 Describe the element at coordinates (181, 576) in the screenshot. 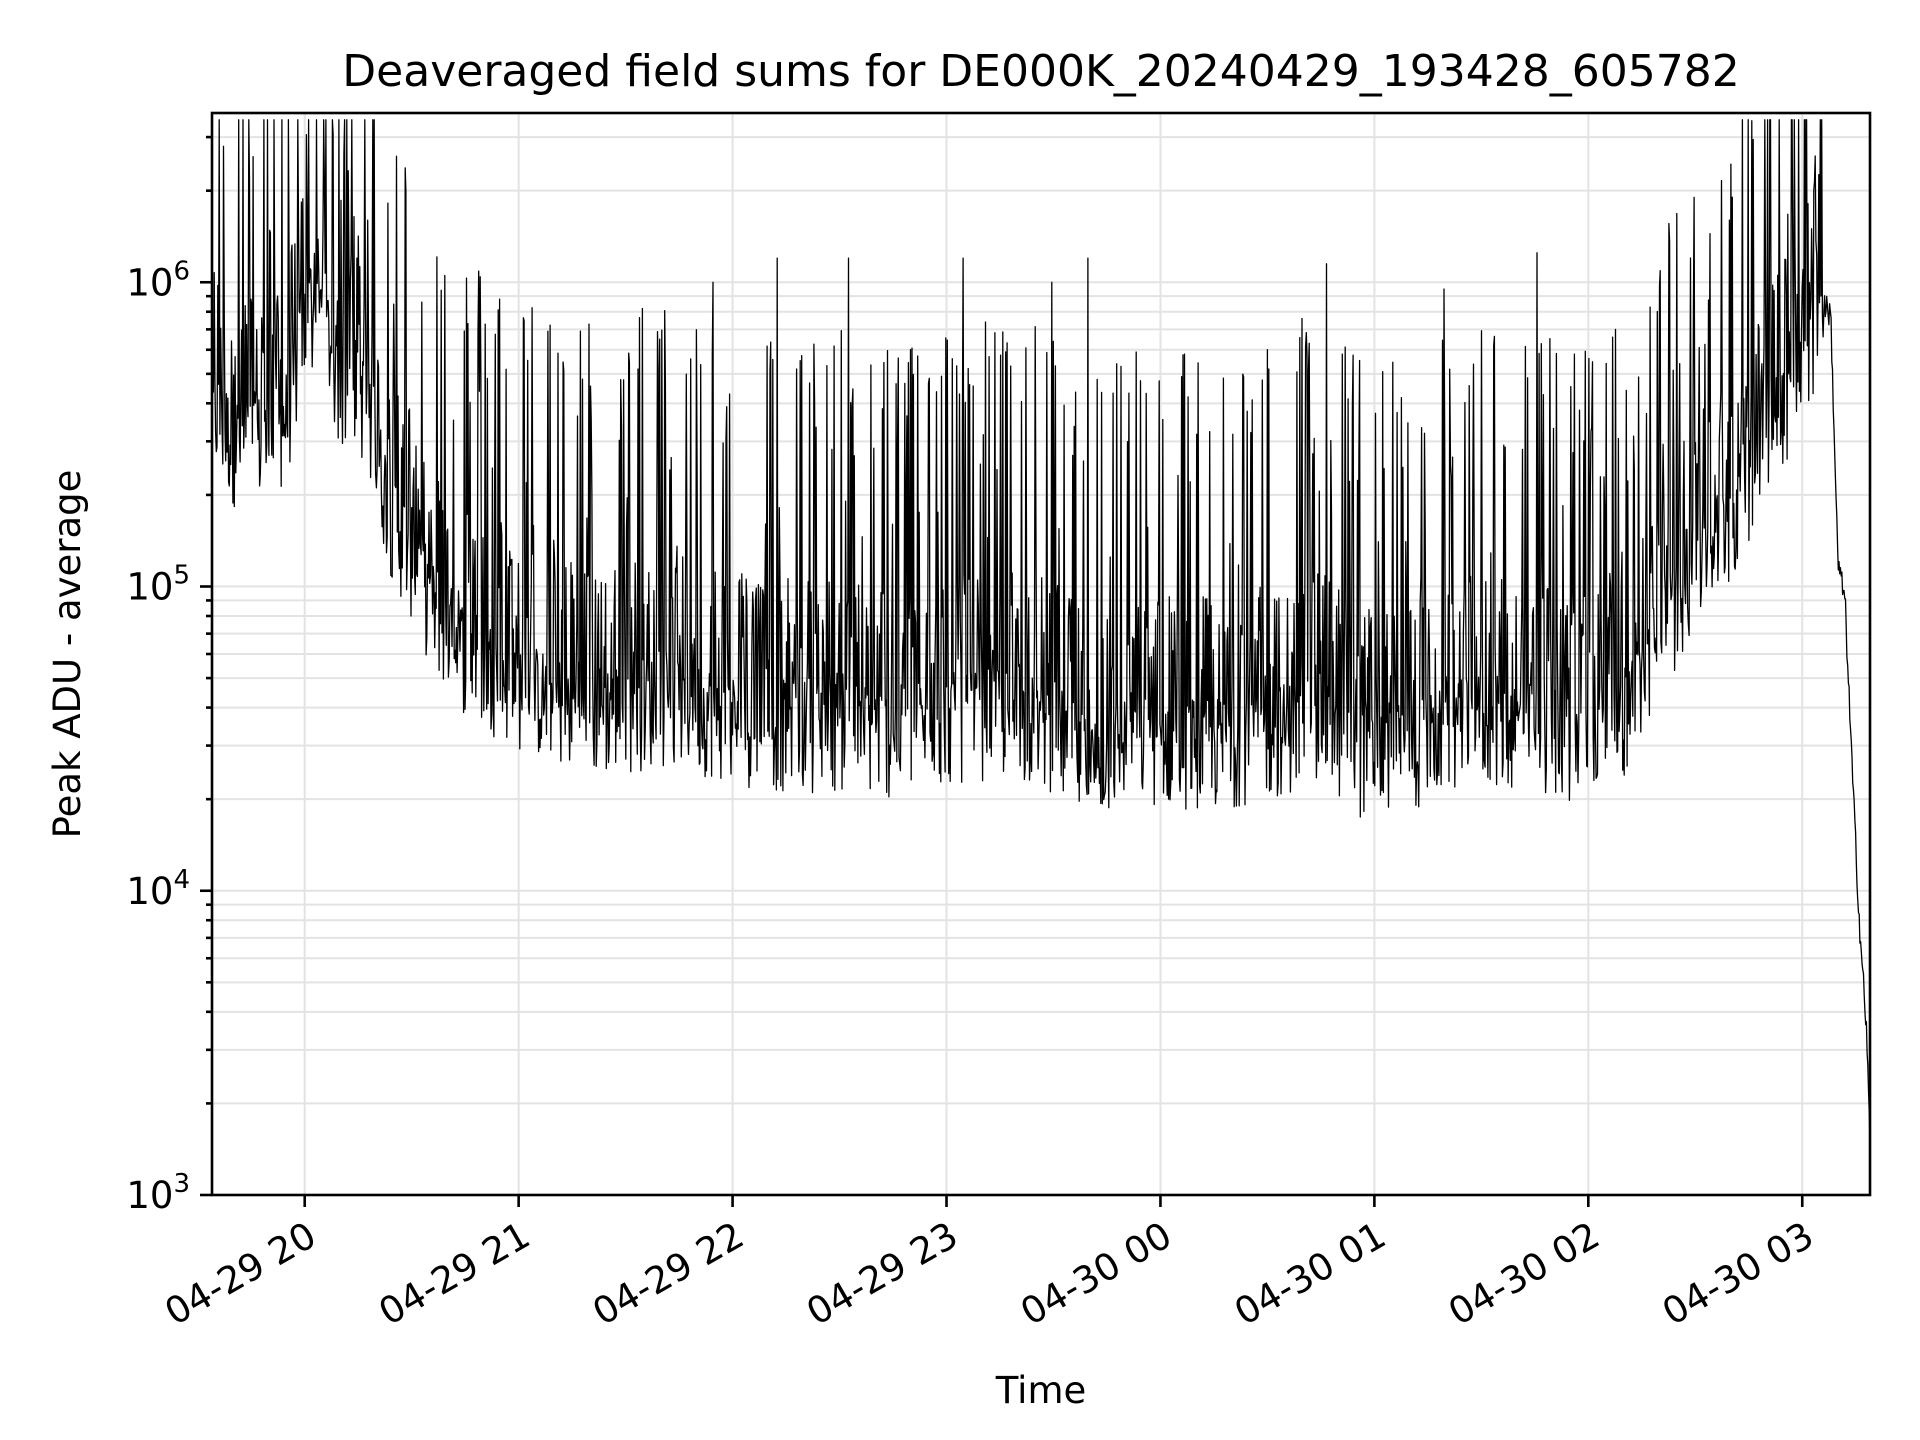

I see `y-tick-exponent: 5` at that location.